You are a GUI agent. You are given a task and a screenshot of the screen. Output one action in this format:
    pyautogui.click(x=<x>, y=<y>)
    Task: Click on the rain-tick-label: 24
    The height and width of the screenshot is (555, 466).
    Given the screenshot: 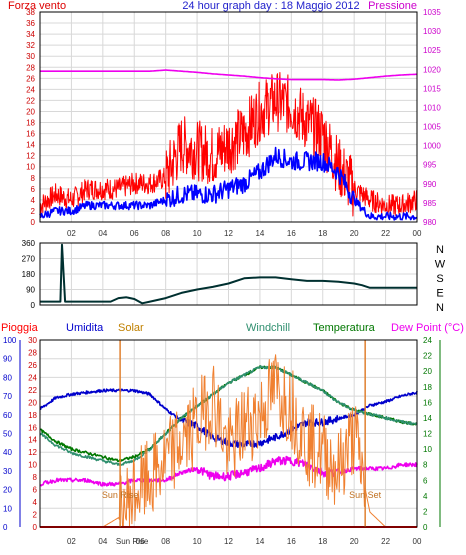 What is the action you would take?
    pyautogui.click(x=32, y=377)
    